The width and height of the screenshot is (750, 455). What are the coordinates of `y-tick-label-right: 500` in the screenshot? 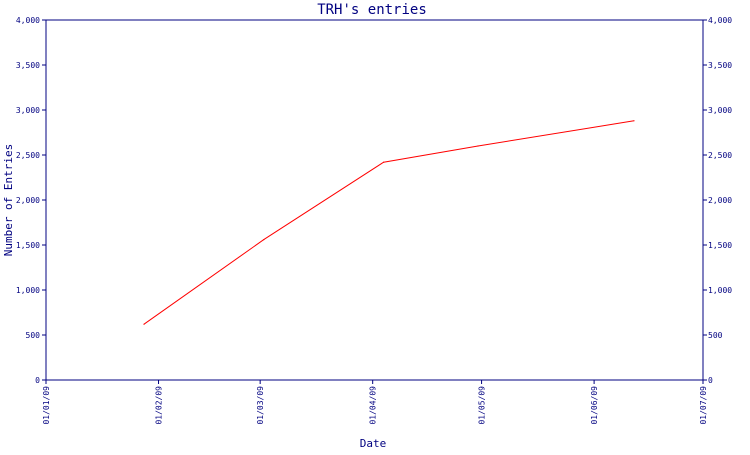 It's located at (715, 335).